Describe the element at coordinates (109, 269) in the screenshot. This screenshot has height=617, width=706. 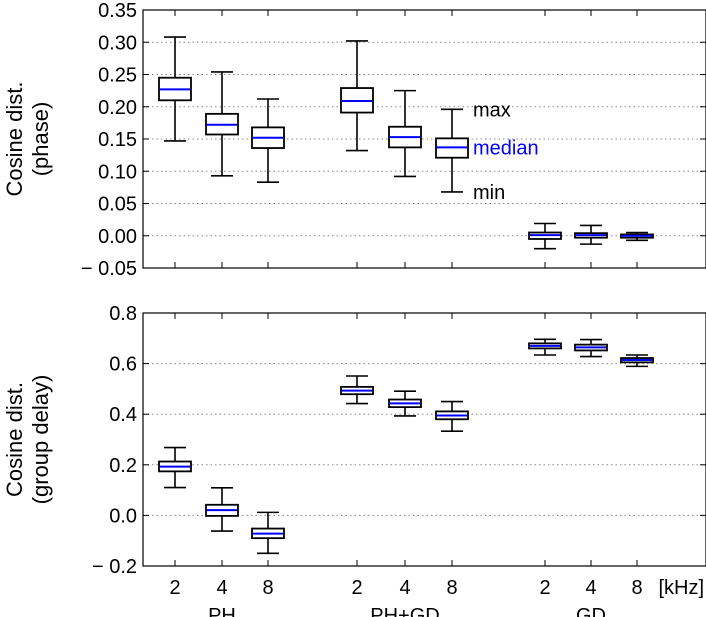
I see `y-tick-label: − 0.05` at that location.